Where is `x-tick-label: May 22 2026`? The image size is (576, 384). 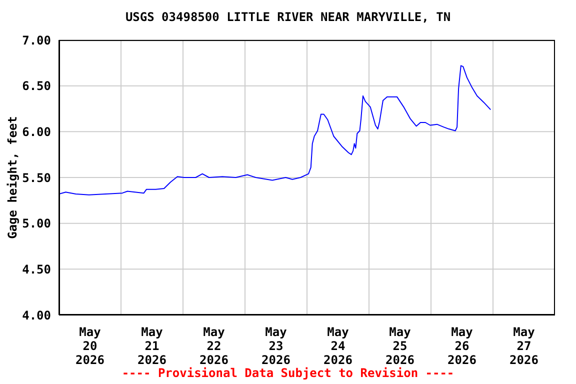 x-tick-label: May 22 2026 is located at coordinates (214, 346).